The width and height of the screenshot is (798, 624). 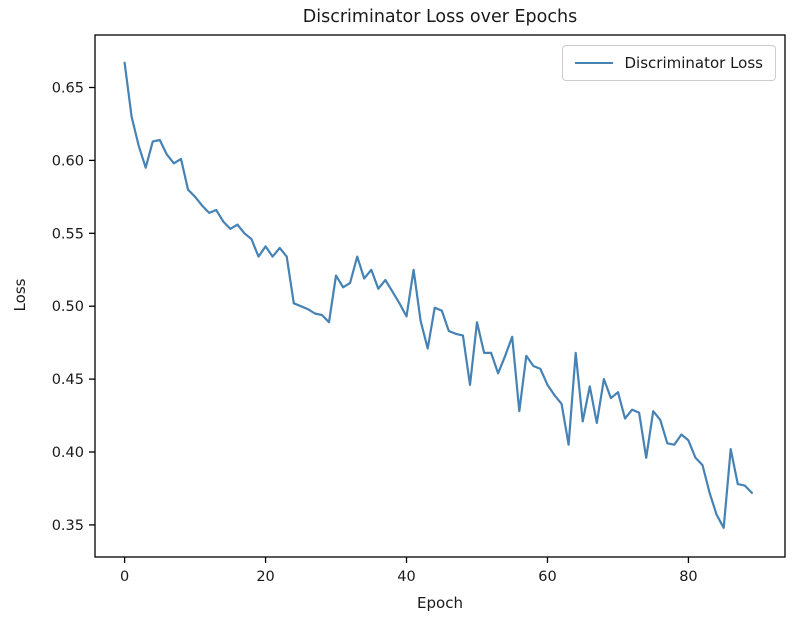 I want to click on y-tick-label: 0.40, so click(x=68, y=453).